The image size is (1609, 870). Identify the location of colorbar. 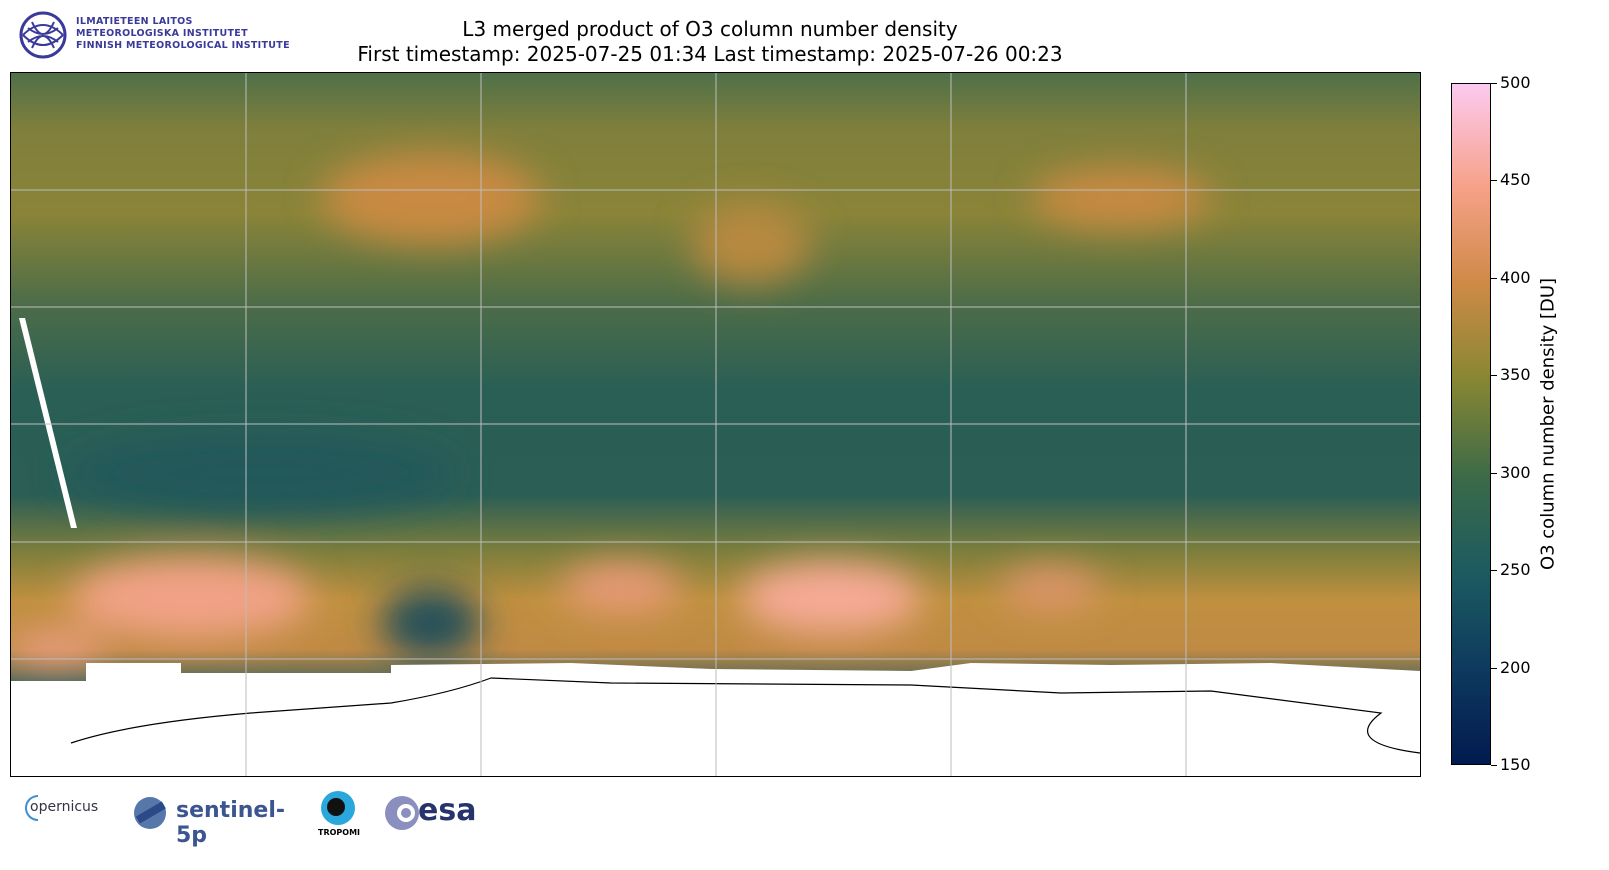
(1471, 424).